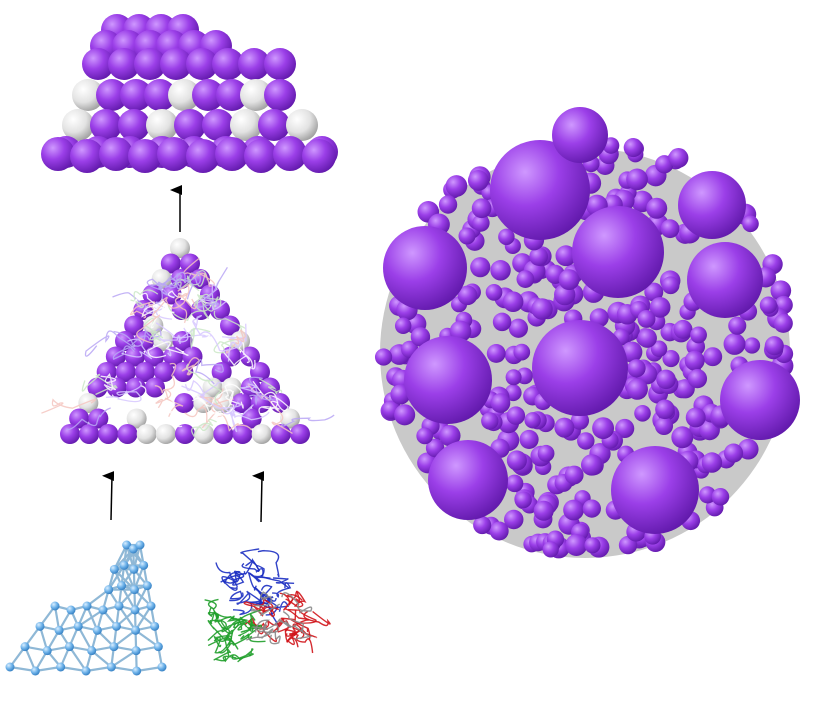 Image resolution: width=814 pixels, height=719 pixels. I want to click on sphere-cross-section-icon, so click(189, 93).